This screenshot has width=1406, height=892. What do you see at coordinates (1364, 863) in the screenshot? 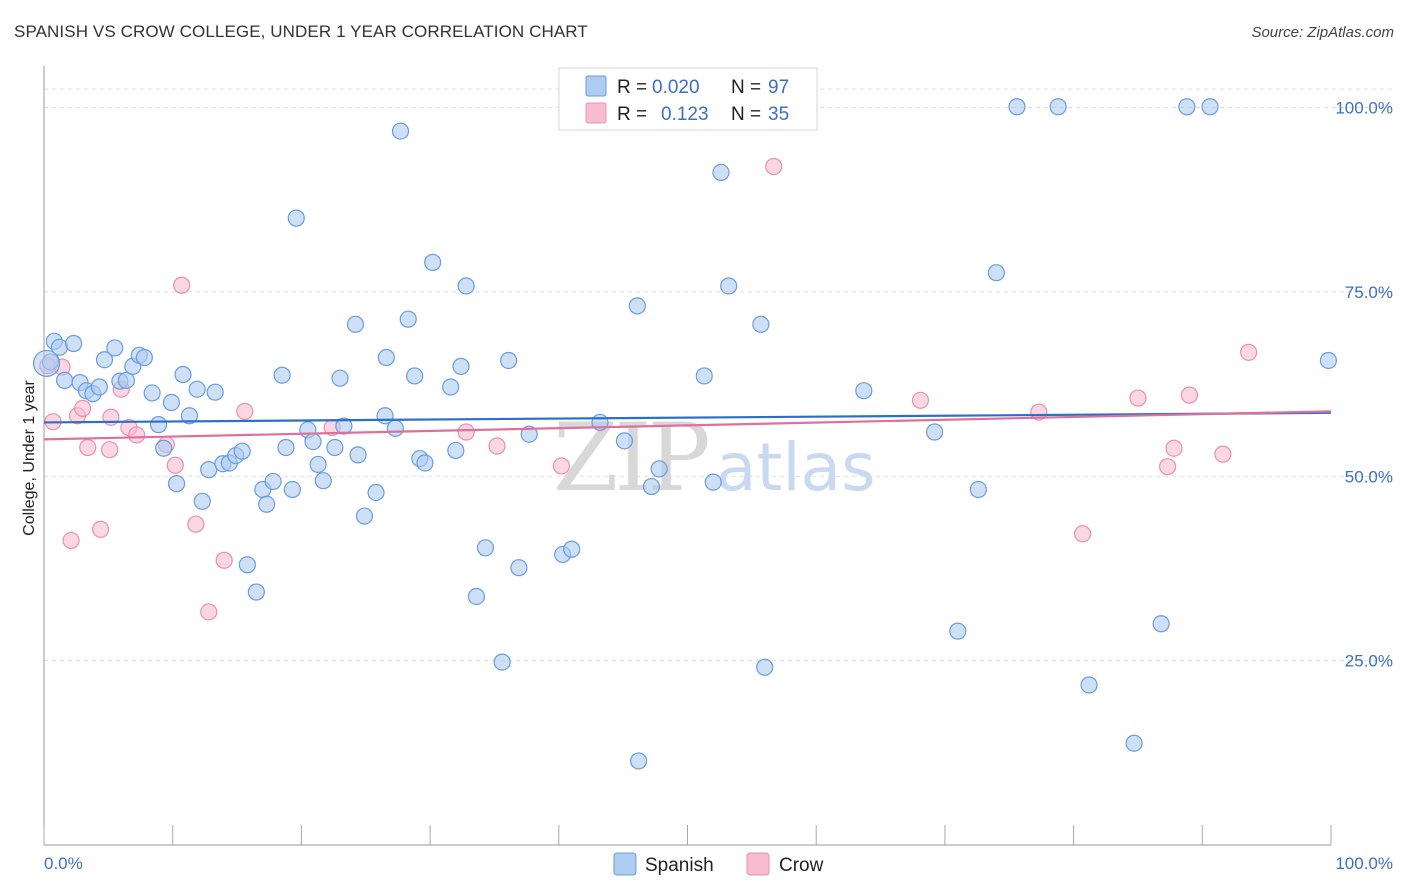
I see `x-tick-label-max: 100.0%` at bounding box center [1364, 863].